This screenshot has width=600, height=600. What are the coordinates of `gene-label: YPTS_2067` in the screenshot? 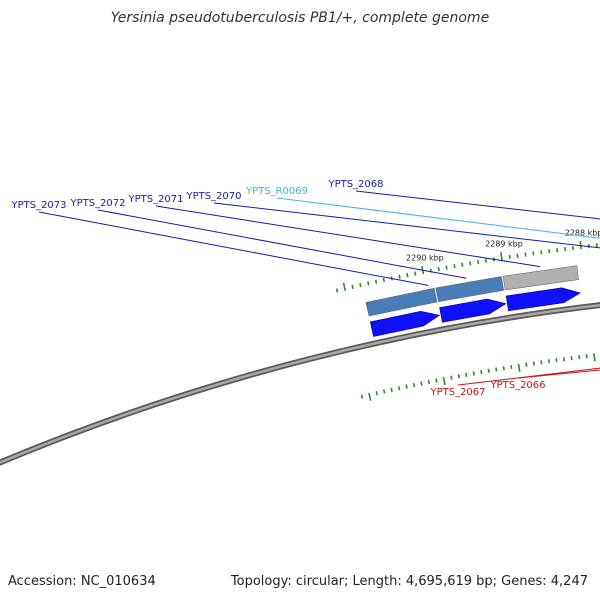 It's located at (457, 392).